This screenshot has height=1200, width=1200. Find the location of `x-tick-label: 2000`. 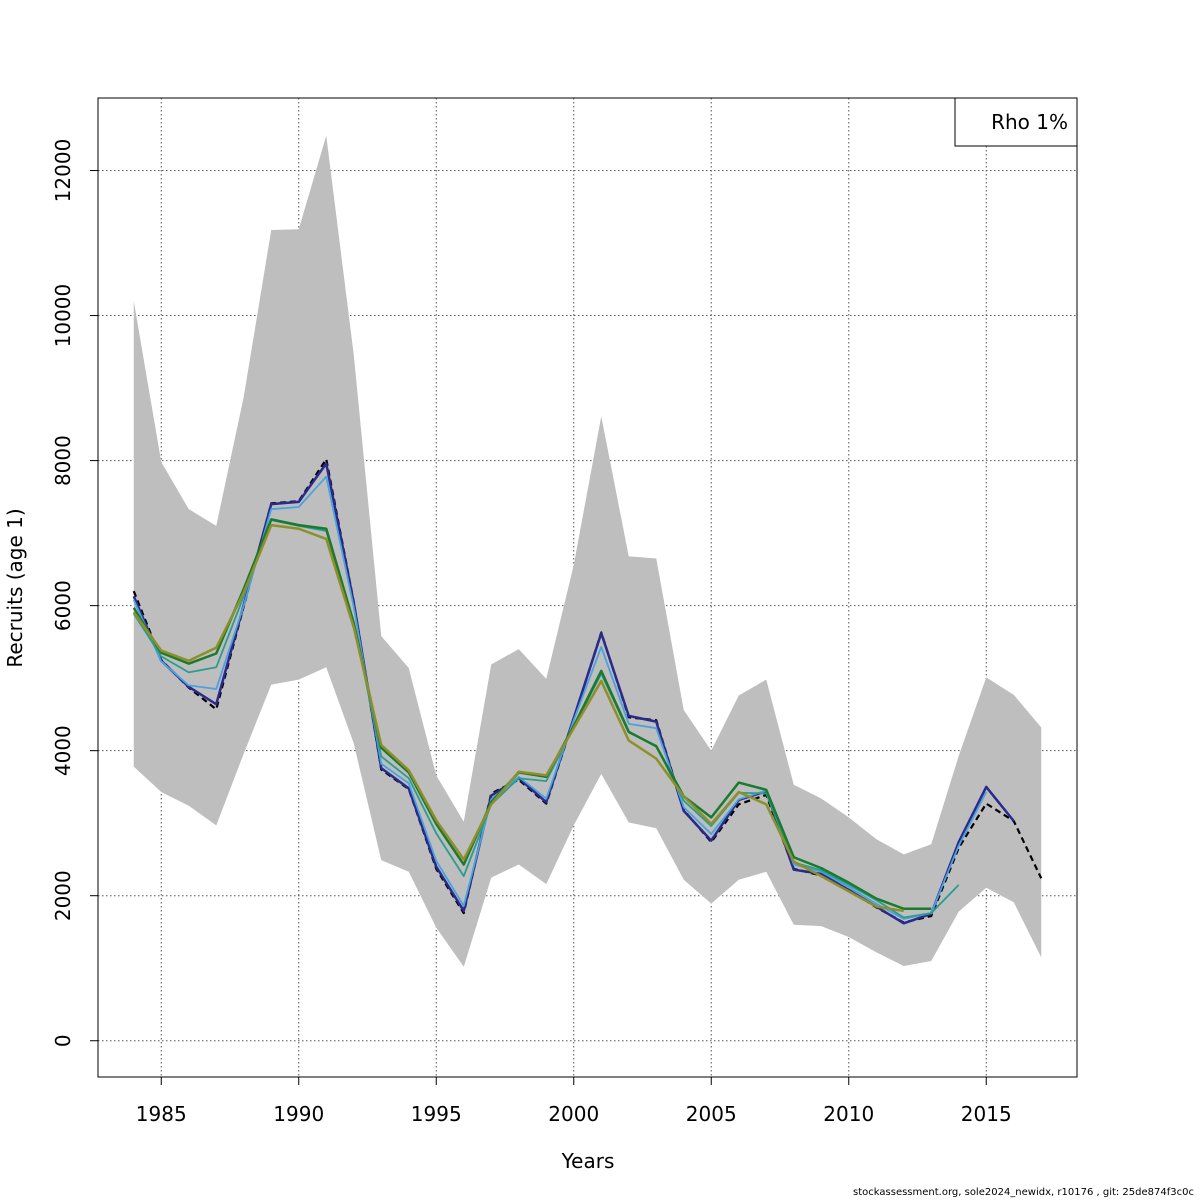

x-tick-label: 2000 is located at coordinates (573, 1114).